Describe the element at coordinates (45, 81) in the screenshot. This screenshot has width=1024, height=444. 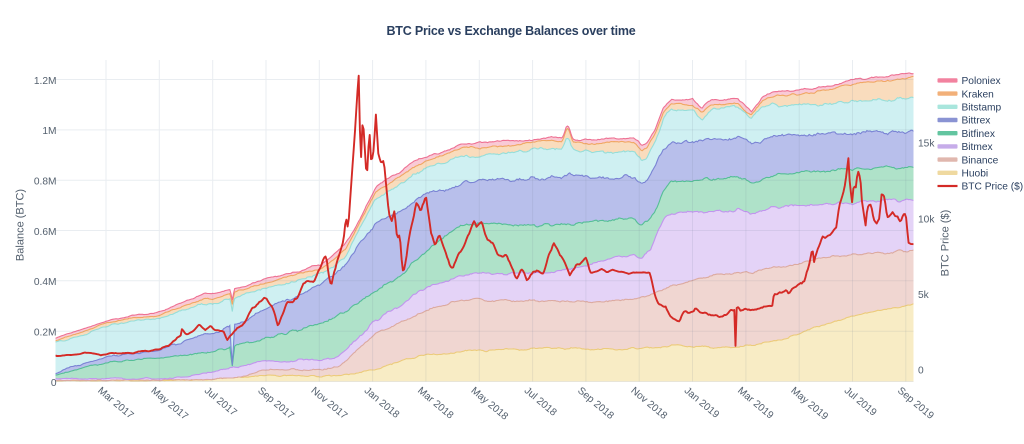
I see `svg-text: 1.2M` at that location.